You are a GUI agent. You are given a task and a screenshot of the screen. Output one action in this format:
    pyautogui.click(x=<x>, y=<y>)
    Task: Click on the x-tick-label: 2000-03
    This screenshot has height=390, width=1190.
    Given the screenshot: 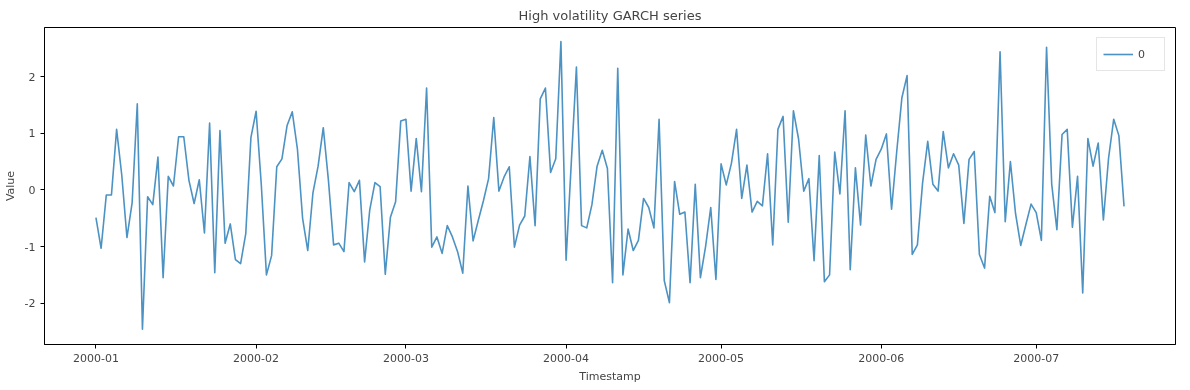 What is the action you would take?
    pyautogui.click(x=405, y=358)
    